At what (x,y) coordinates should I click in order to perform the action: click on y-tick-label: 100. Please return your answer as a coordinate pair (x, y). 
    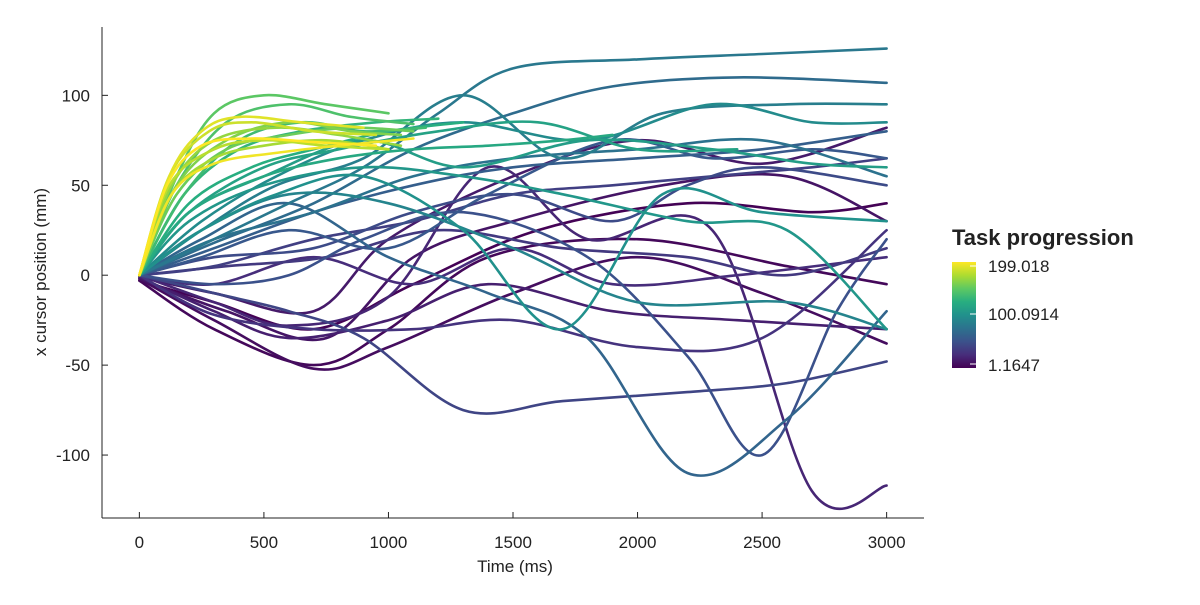
    Looking at the image, I should click on (76, 95).